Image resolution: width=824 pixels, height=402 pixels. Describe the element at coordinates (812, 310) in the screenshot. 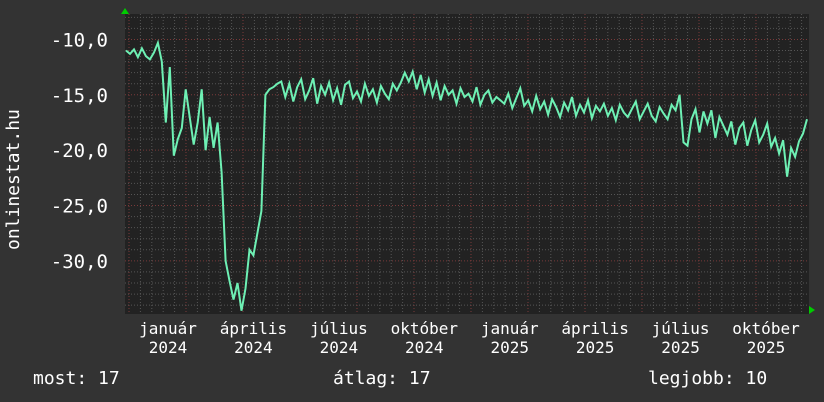

I see `x-axis-arrow-icon` at that location.